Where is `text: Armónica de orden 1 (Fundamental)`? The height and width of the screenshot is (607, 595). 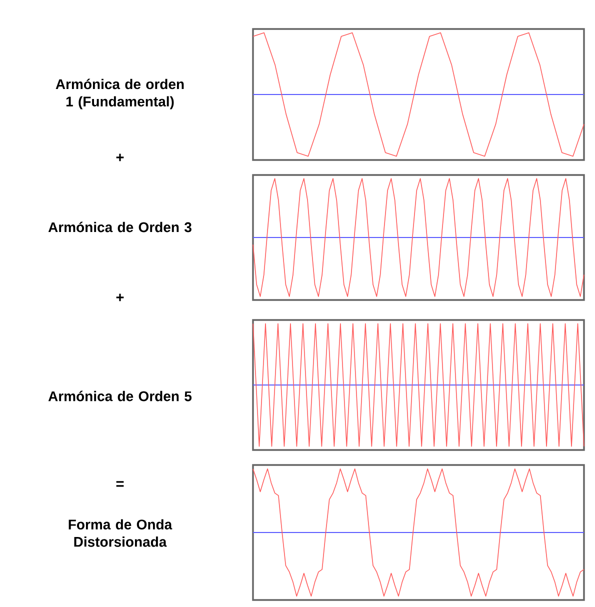
text: Armónica de orden 1 (Fundamental) is located at coordinates (120, 94).